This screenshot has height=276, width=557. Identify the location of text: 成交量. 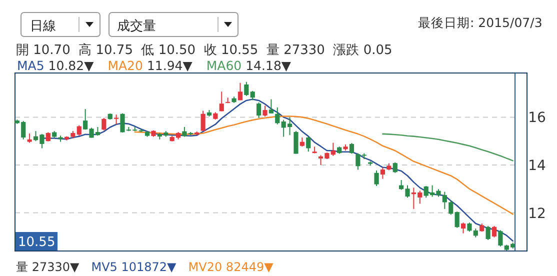
(136, 26).